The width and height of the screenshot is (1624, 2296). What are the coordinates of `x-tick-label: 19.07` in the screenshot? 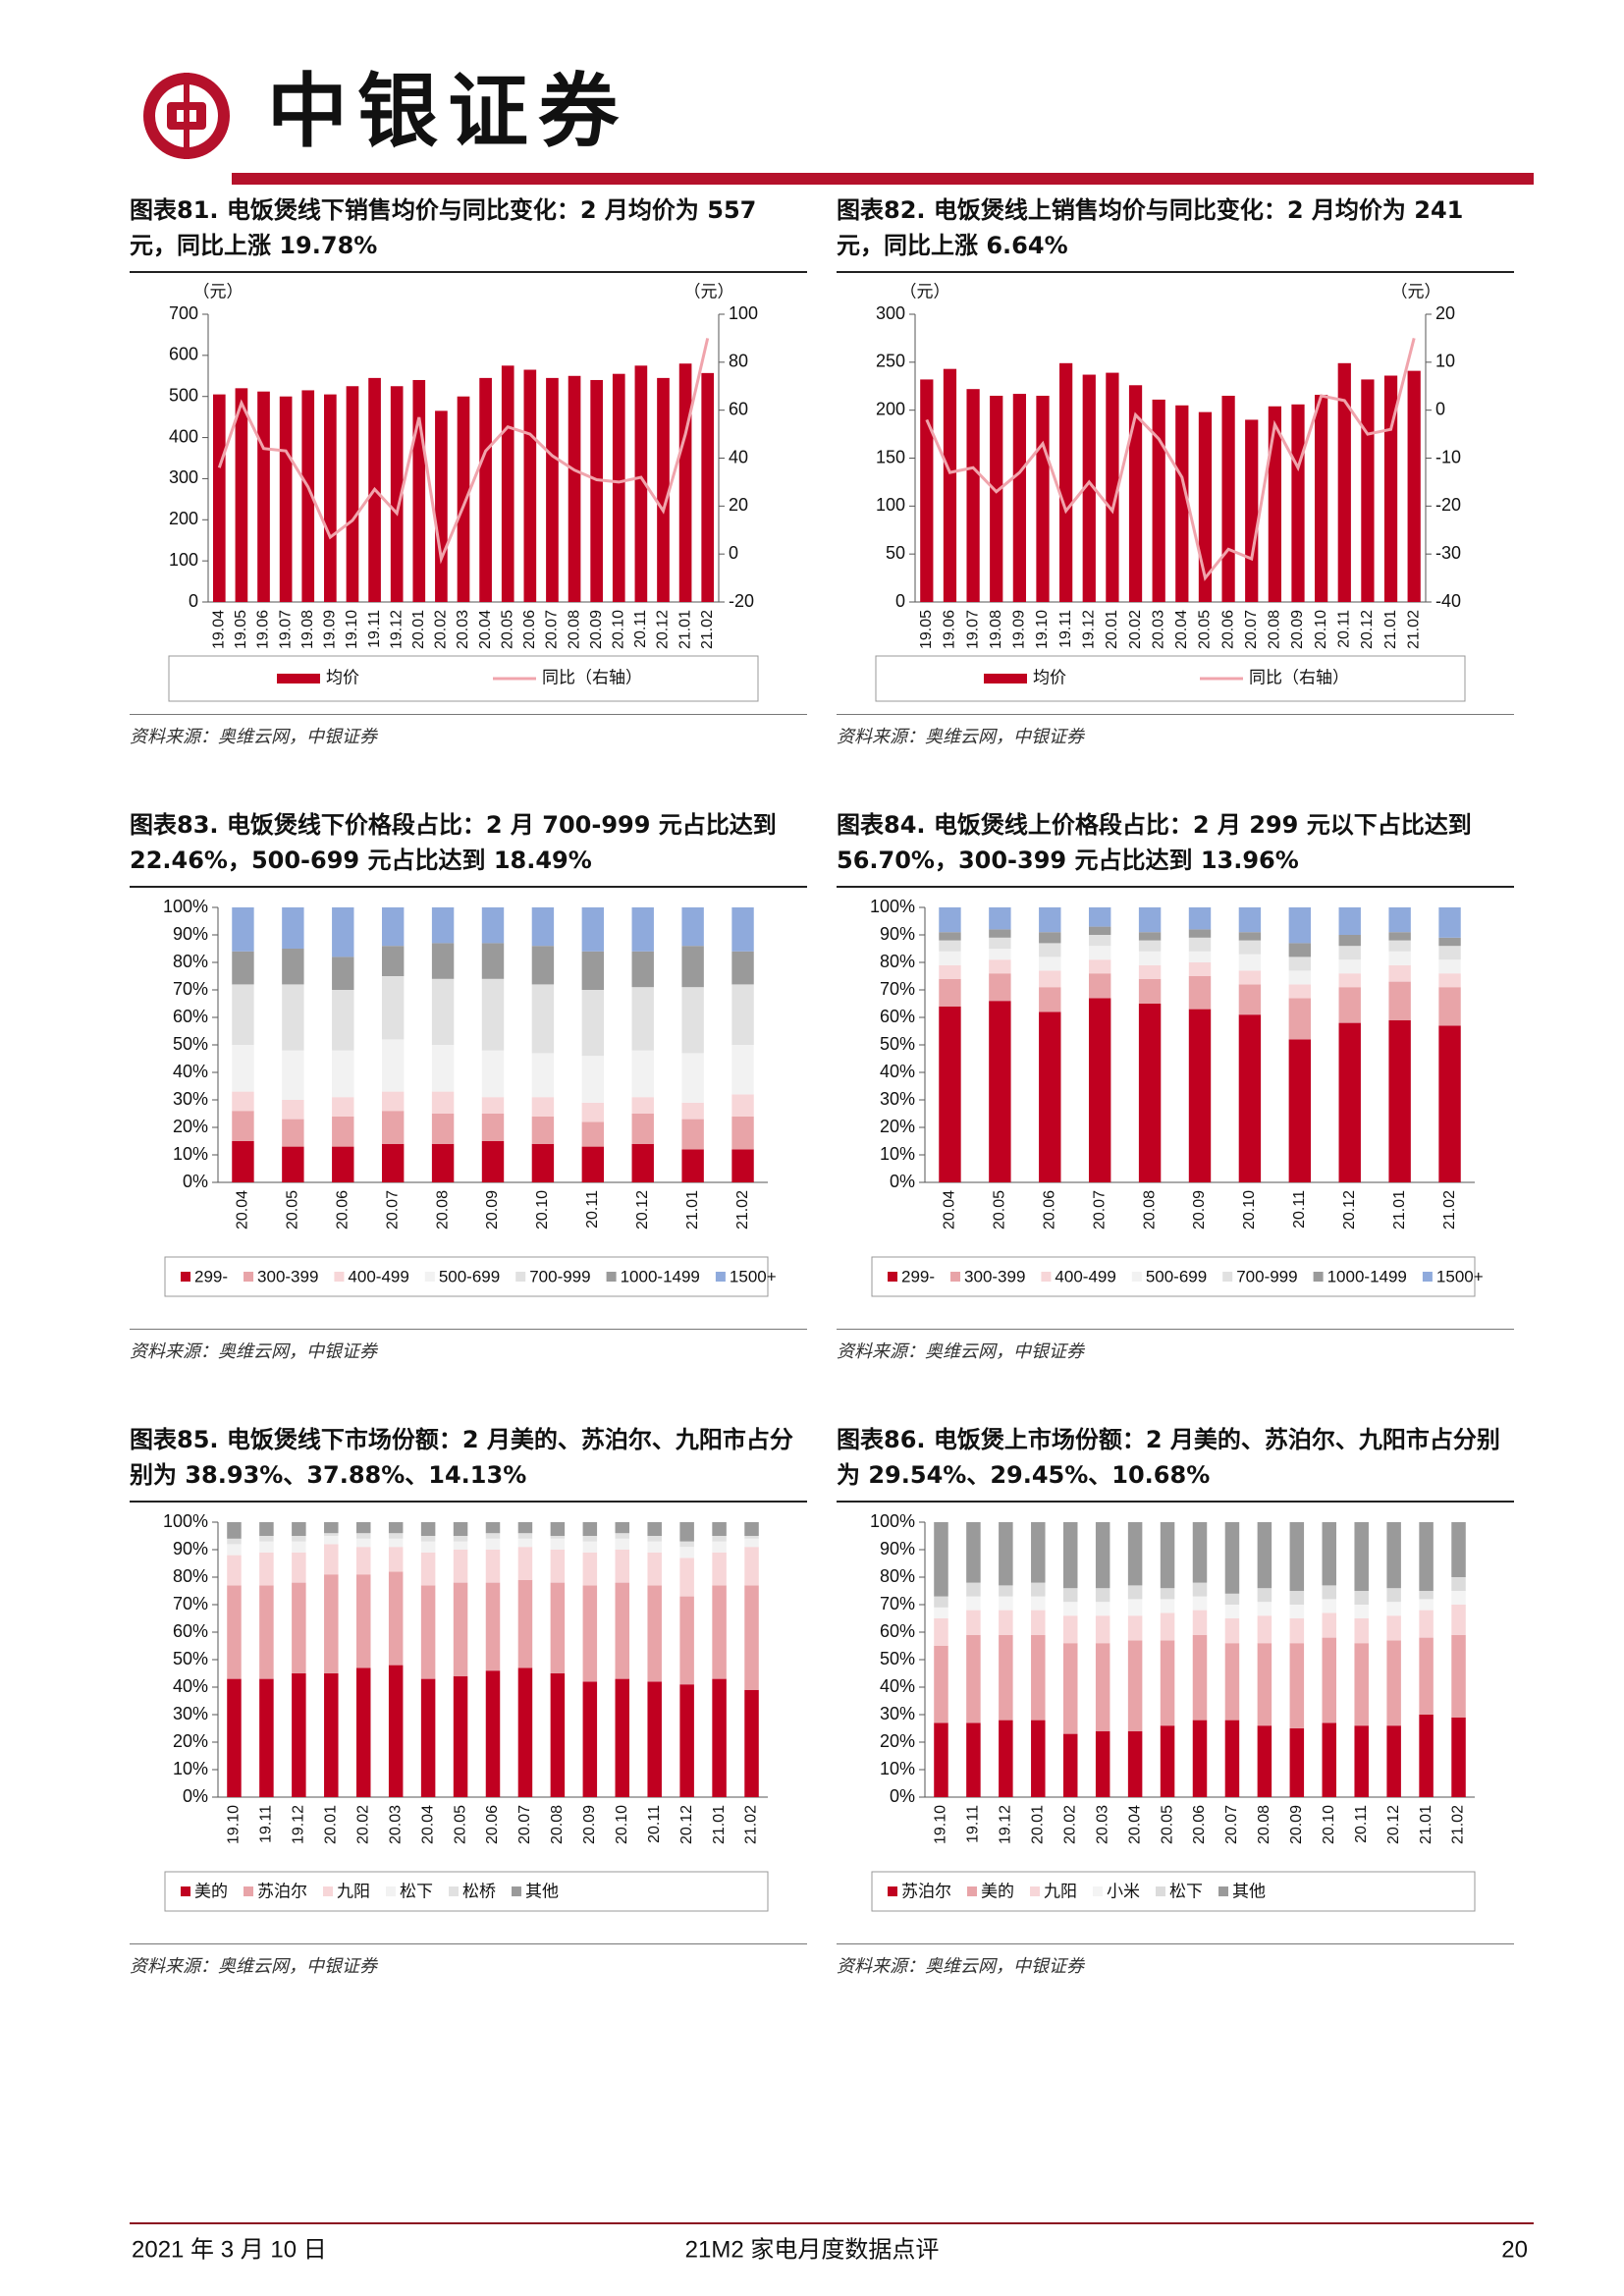 It's located at (972, 629).